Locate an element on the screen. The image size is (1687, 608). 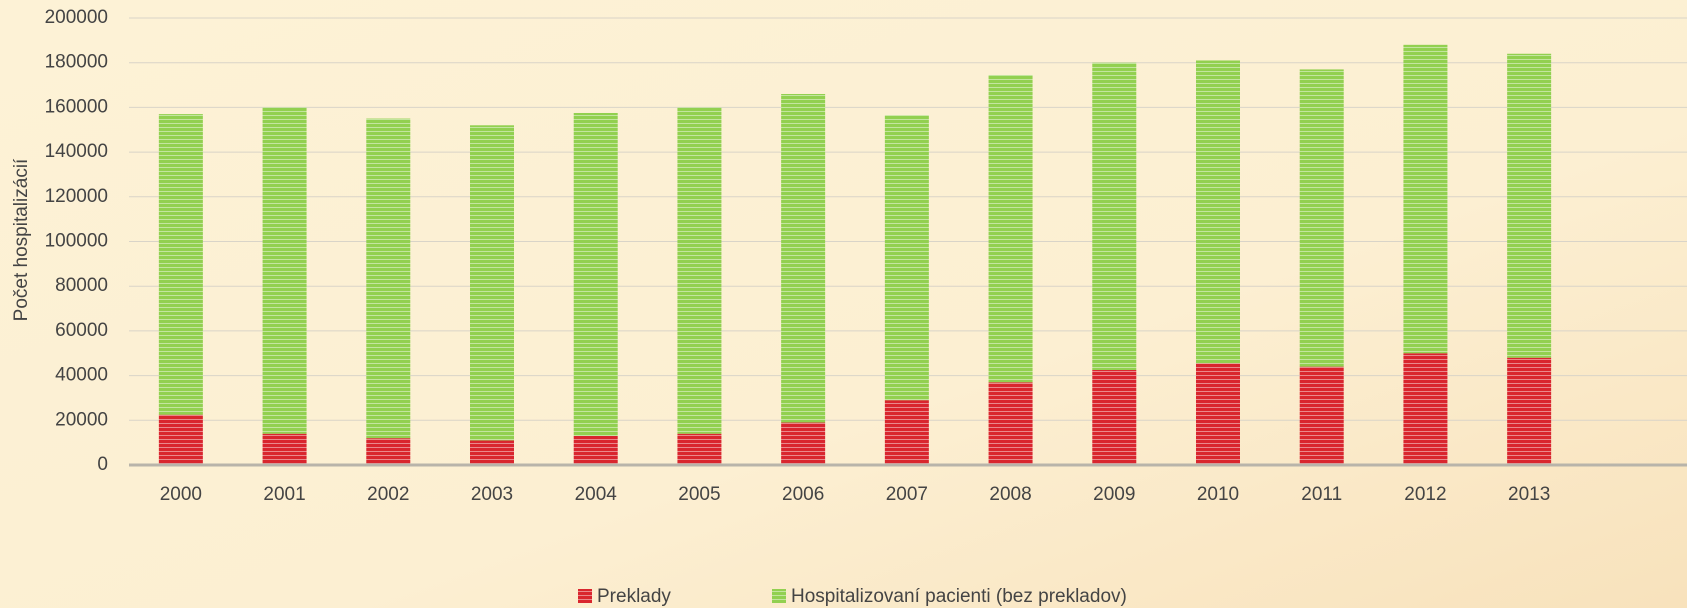
x-tick-label: 2008 is located at coordinates (1010, 494).